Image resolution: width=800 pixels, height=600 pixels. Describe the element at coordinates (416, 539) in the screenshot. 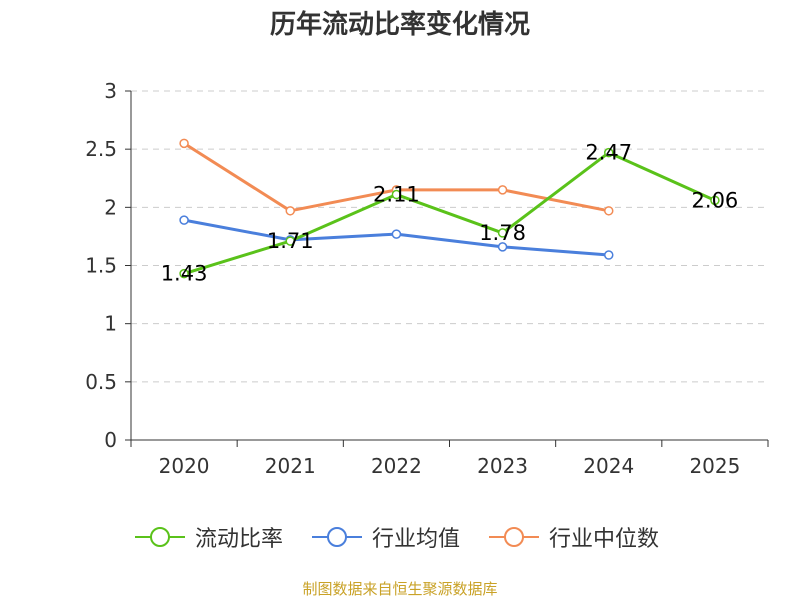

I see `legend-label-industry-avg: 行业均值` at that location.